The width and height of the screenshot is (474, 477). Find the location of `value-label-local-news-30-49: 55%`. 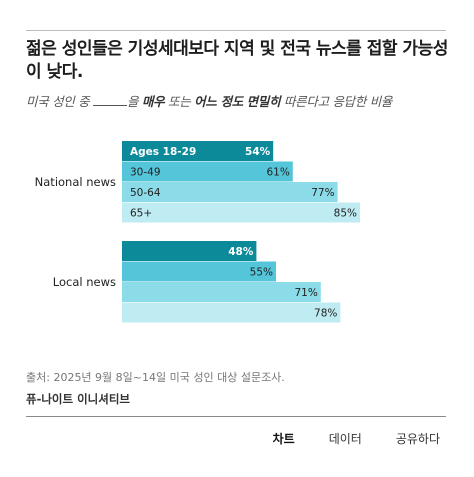

value-label-local-news-30-49: 55% is located at coordinates (261, 273).